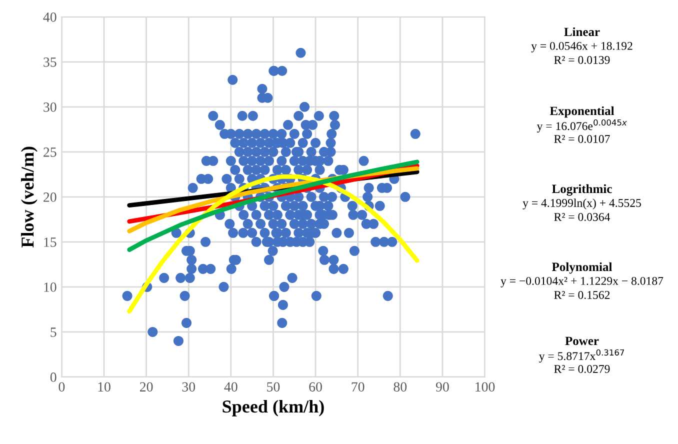 This screenshot has height=444, width=678. What do you see at coordinates (146, 387) in the screenshot?
I see `x-tick-label: 20` at bounding box center [146, 387].